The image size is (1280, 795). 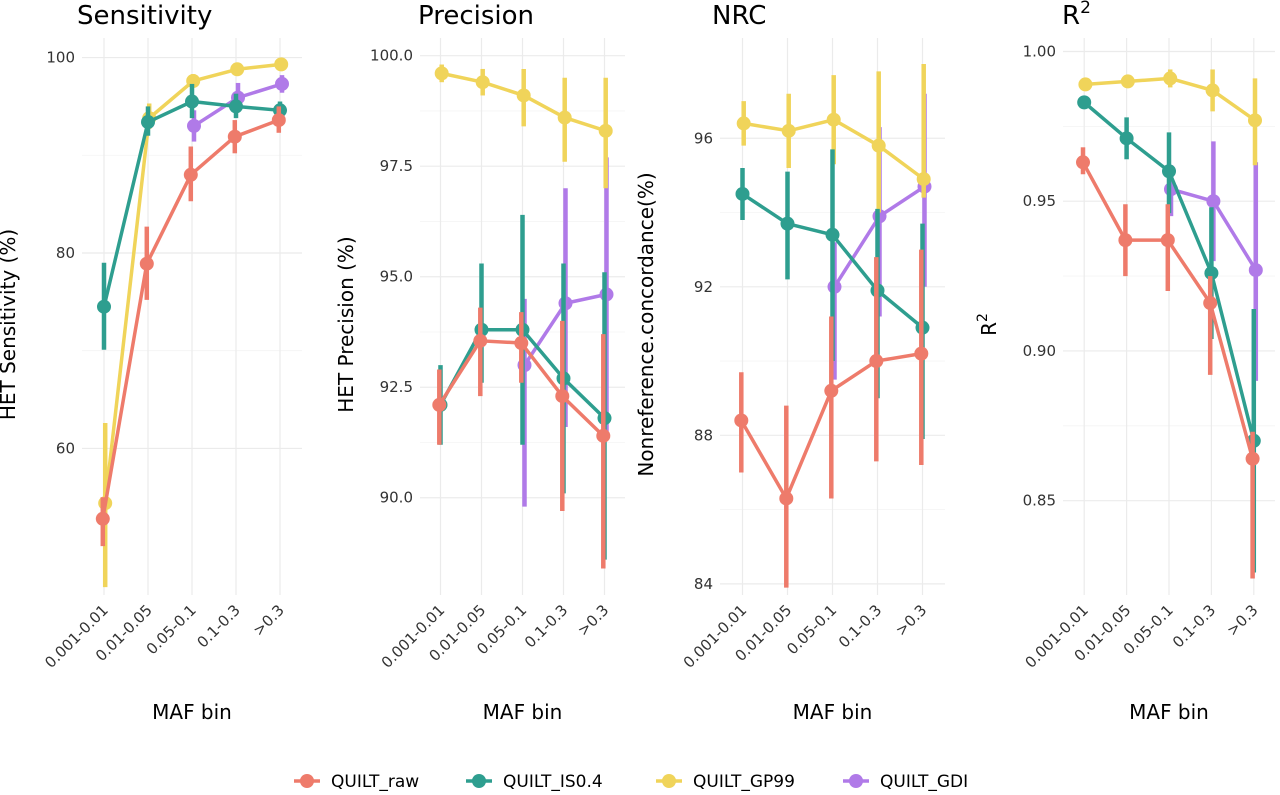 I want to click on legend-label: QUILT_raw, so click(x=375, y=782).